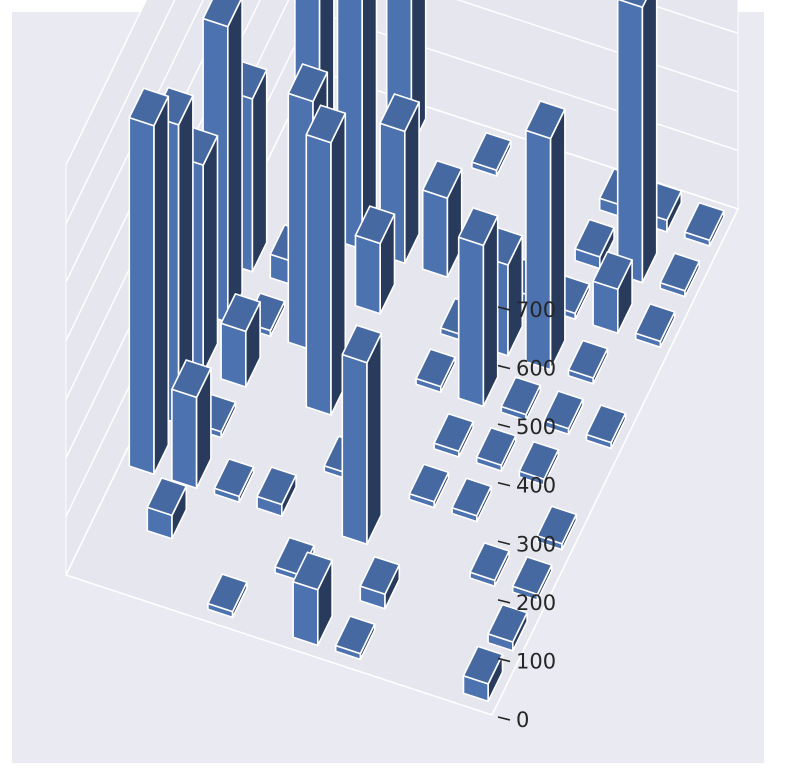 The width and height of the screenshot is (787, 775). What do you see at coordinates (536, 427) in the screenshot?
I see `z-tick-label: 500` at bounding box center [536, 427].